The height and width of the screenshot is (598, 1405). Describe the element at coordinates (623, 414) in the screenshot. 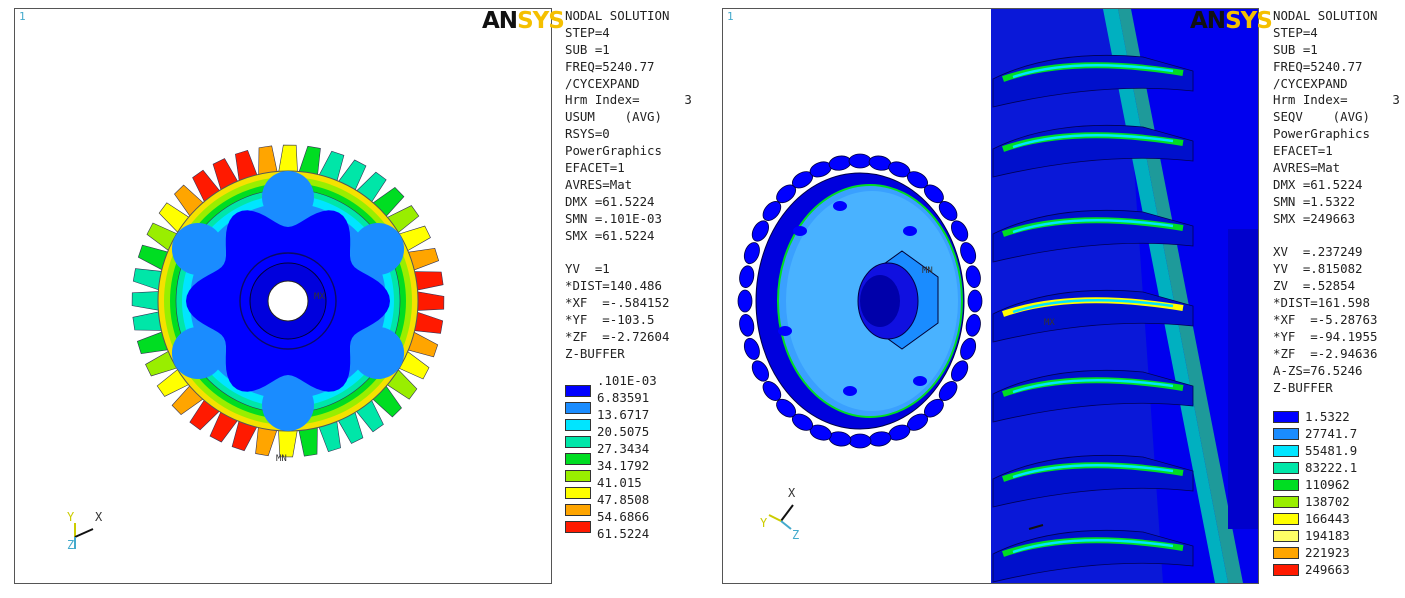

I see `legend-value: 13.6717` at that location.